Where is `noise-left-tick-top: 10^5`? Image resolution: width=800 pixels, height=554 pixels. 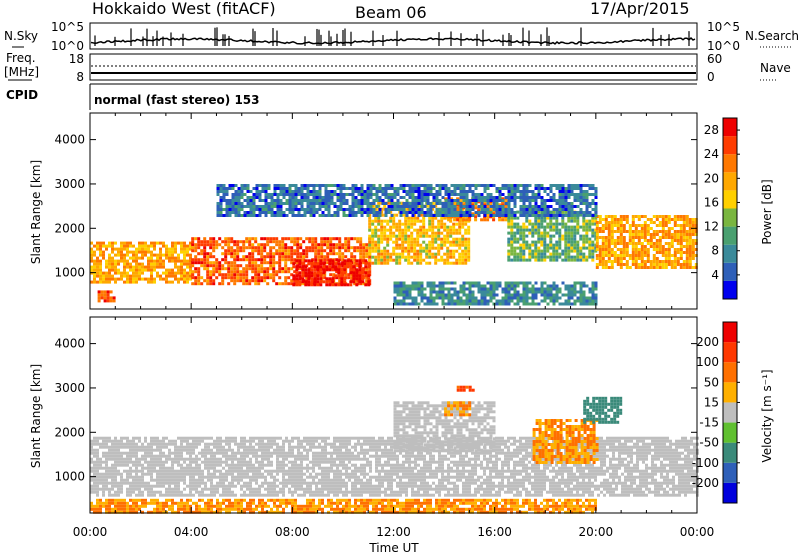 noise-left-tick-top: 10^5 is located at coordinates (67, 27).